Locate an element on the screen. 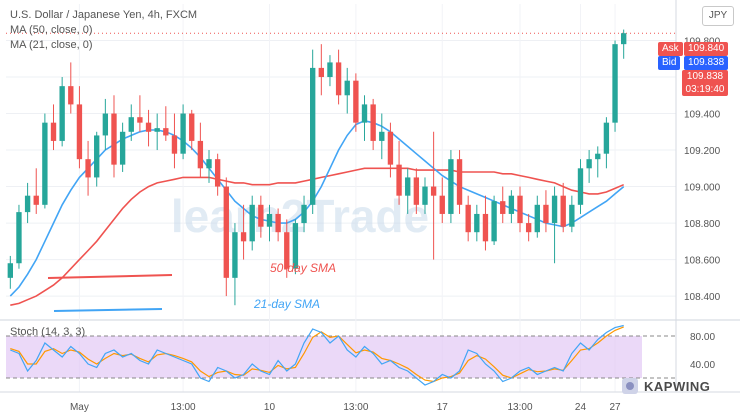 Image resolution: width=740 pixels, height=416 pixels. ma50-legend: MA (50, close, 0) is located at coordinates (51, 30).